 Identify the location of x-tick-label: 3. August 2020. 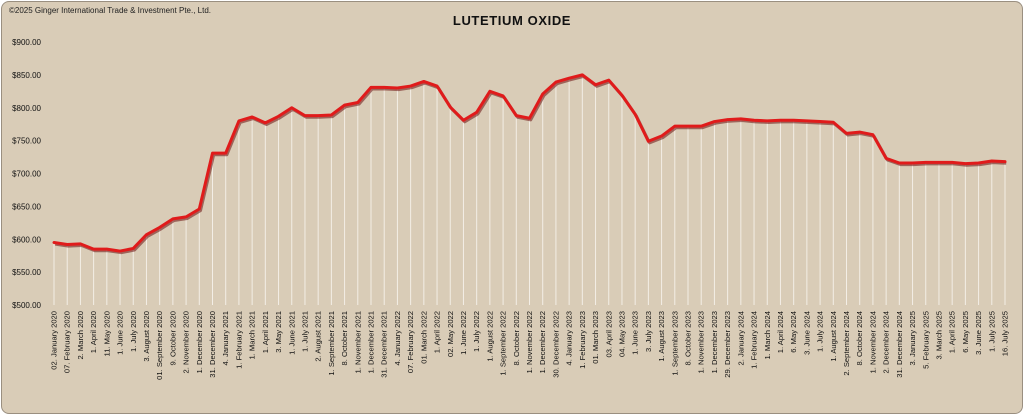
(146, 336).